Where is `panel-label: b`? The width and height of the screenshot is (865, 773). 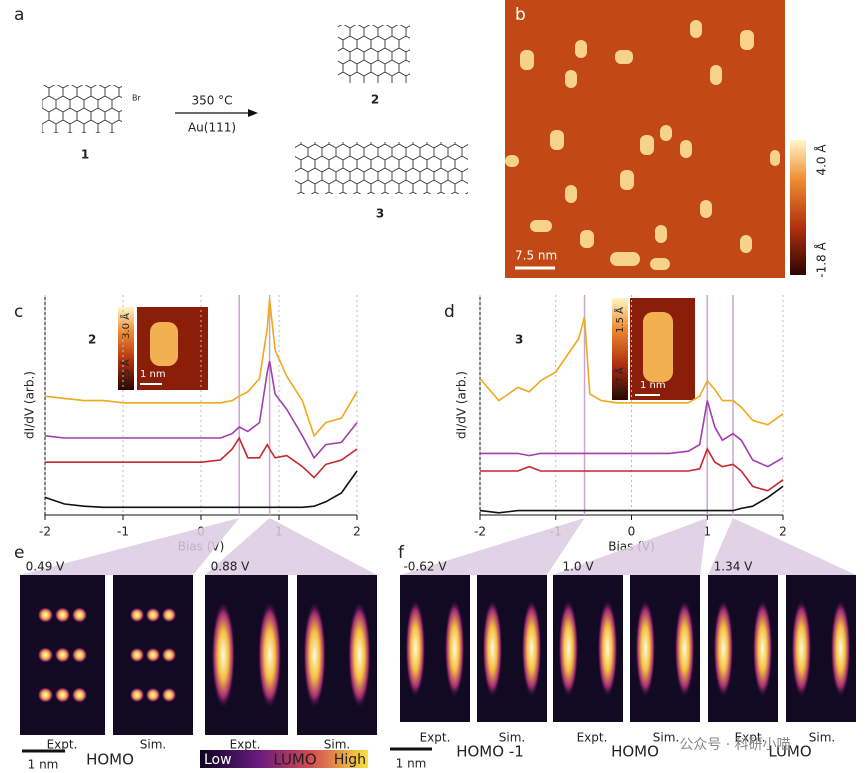 panel-label: b is located at coordinates (520, 15).